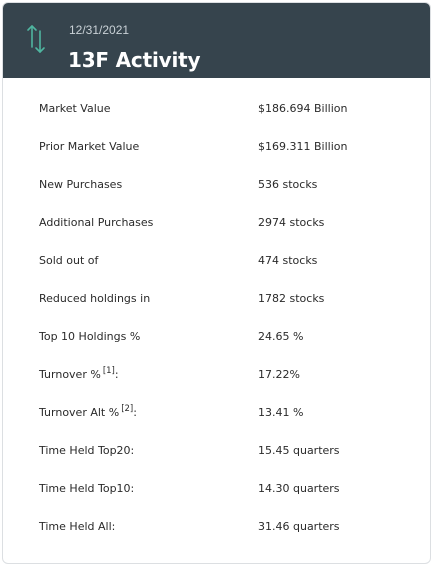 The image size is (435, 564). I want to click on row-sold-out-of: Sold out of 474 stocks, so click(216, 261).